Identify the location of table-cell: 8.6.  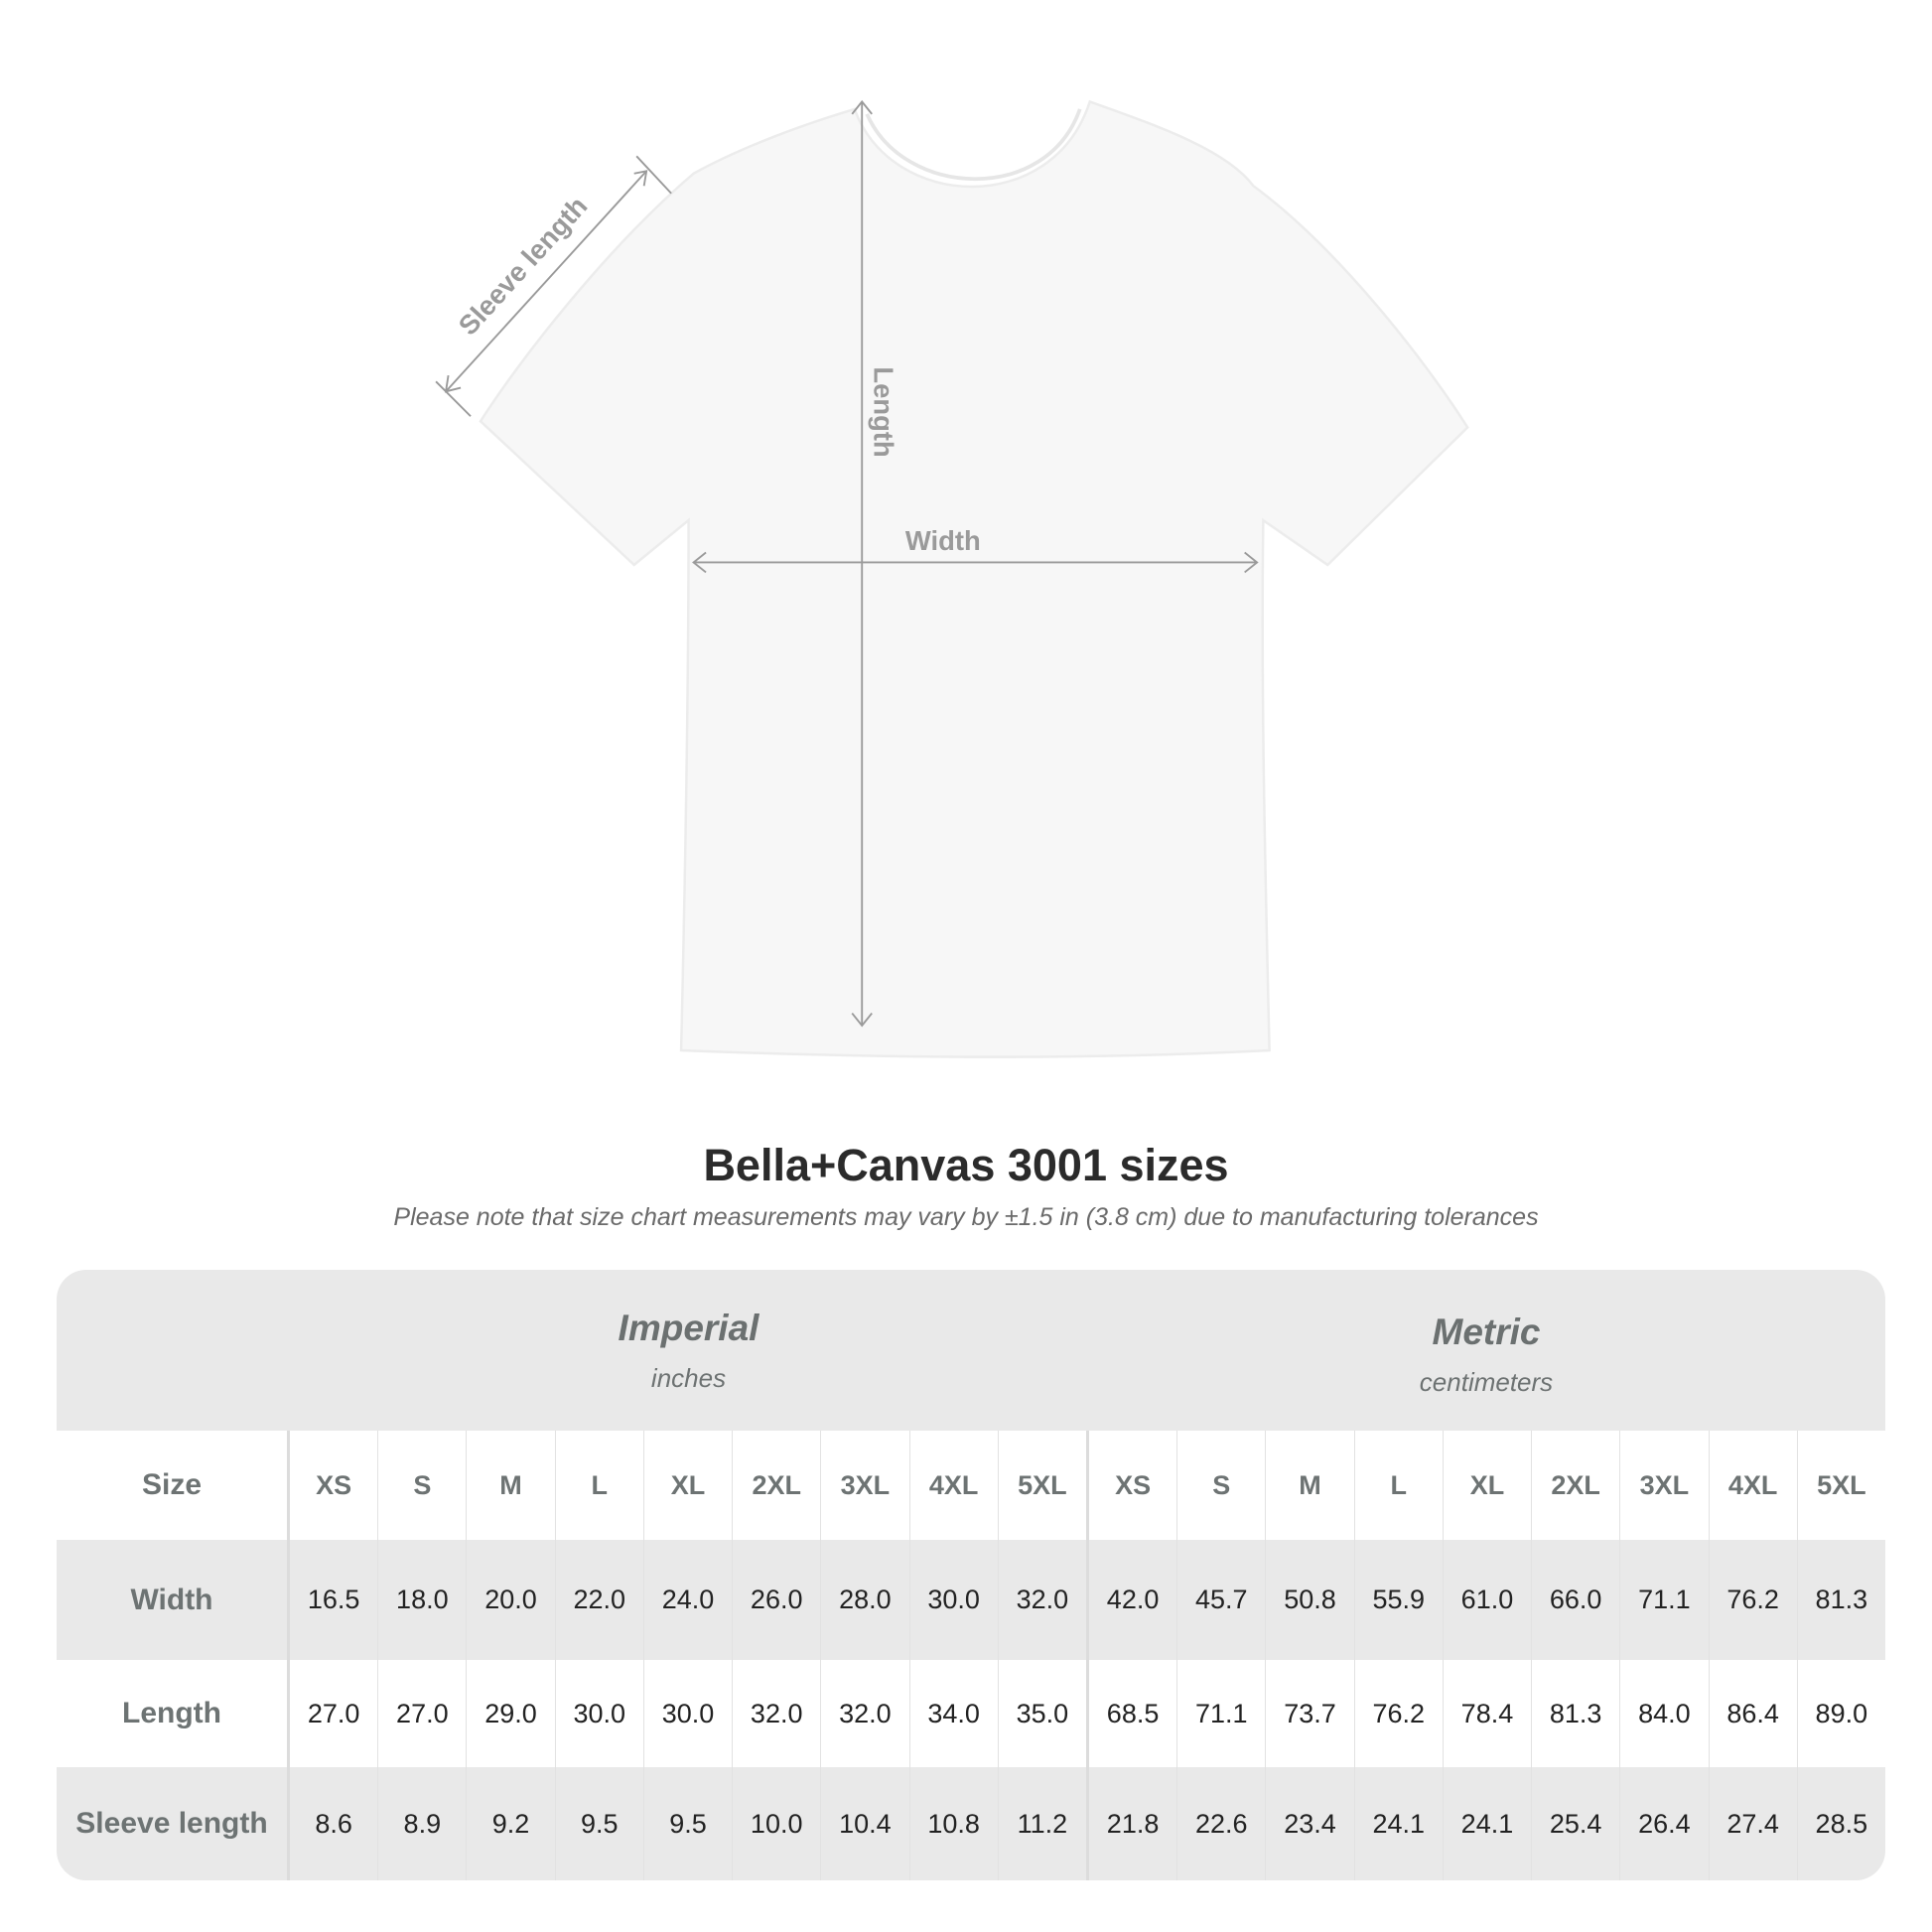
(334, 1823).